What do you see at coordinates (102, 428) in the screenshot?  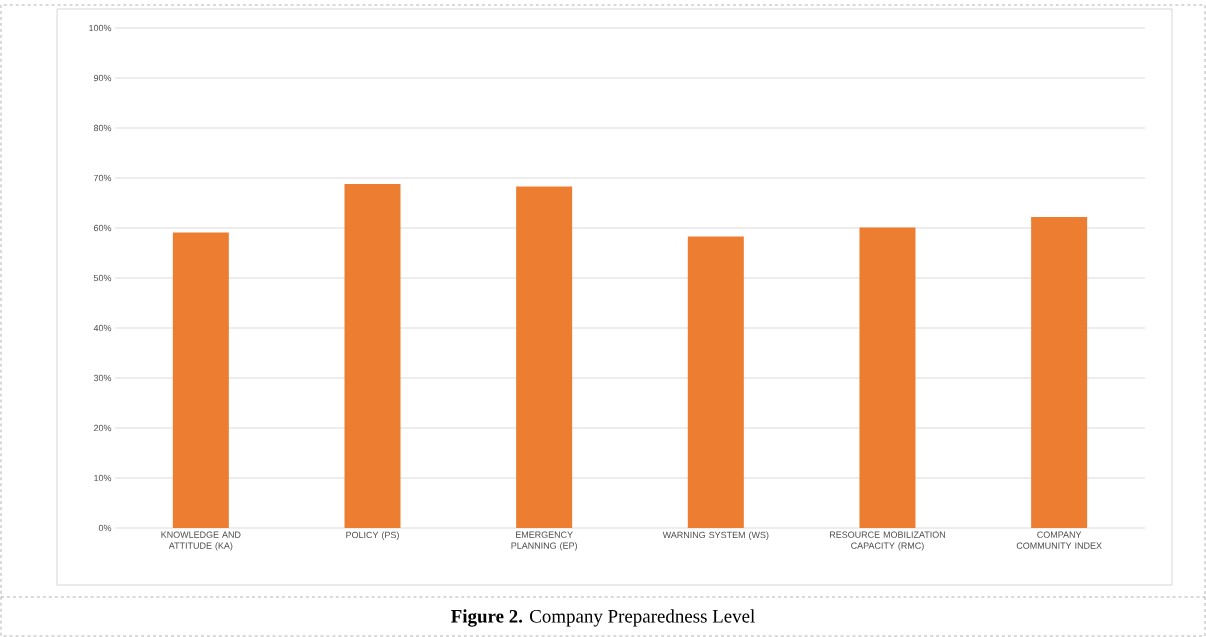 I see `y-tick-label: 20%` at bounding box center [102, 428].